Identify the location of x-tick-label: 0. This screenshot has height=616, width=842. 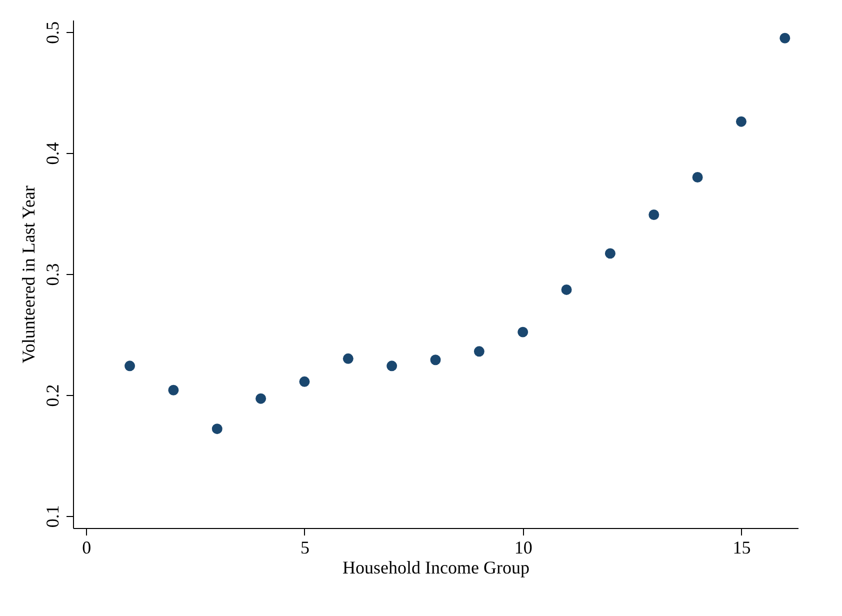
(87, 548).